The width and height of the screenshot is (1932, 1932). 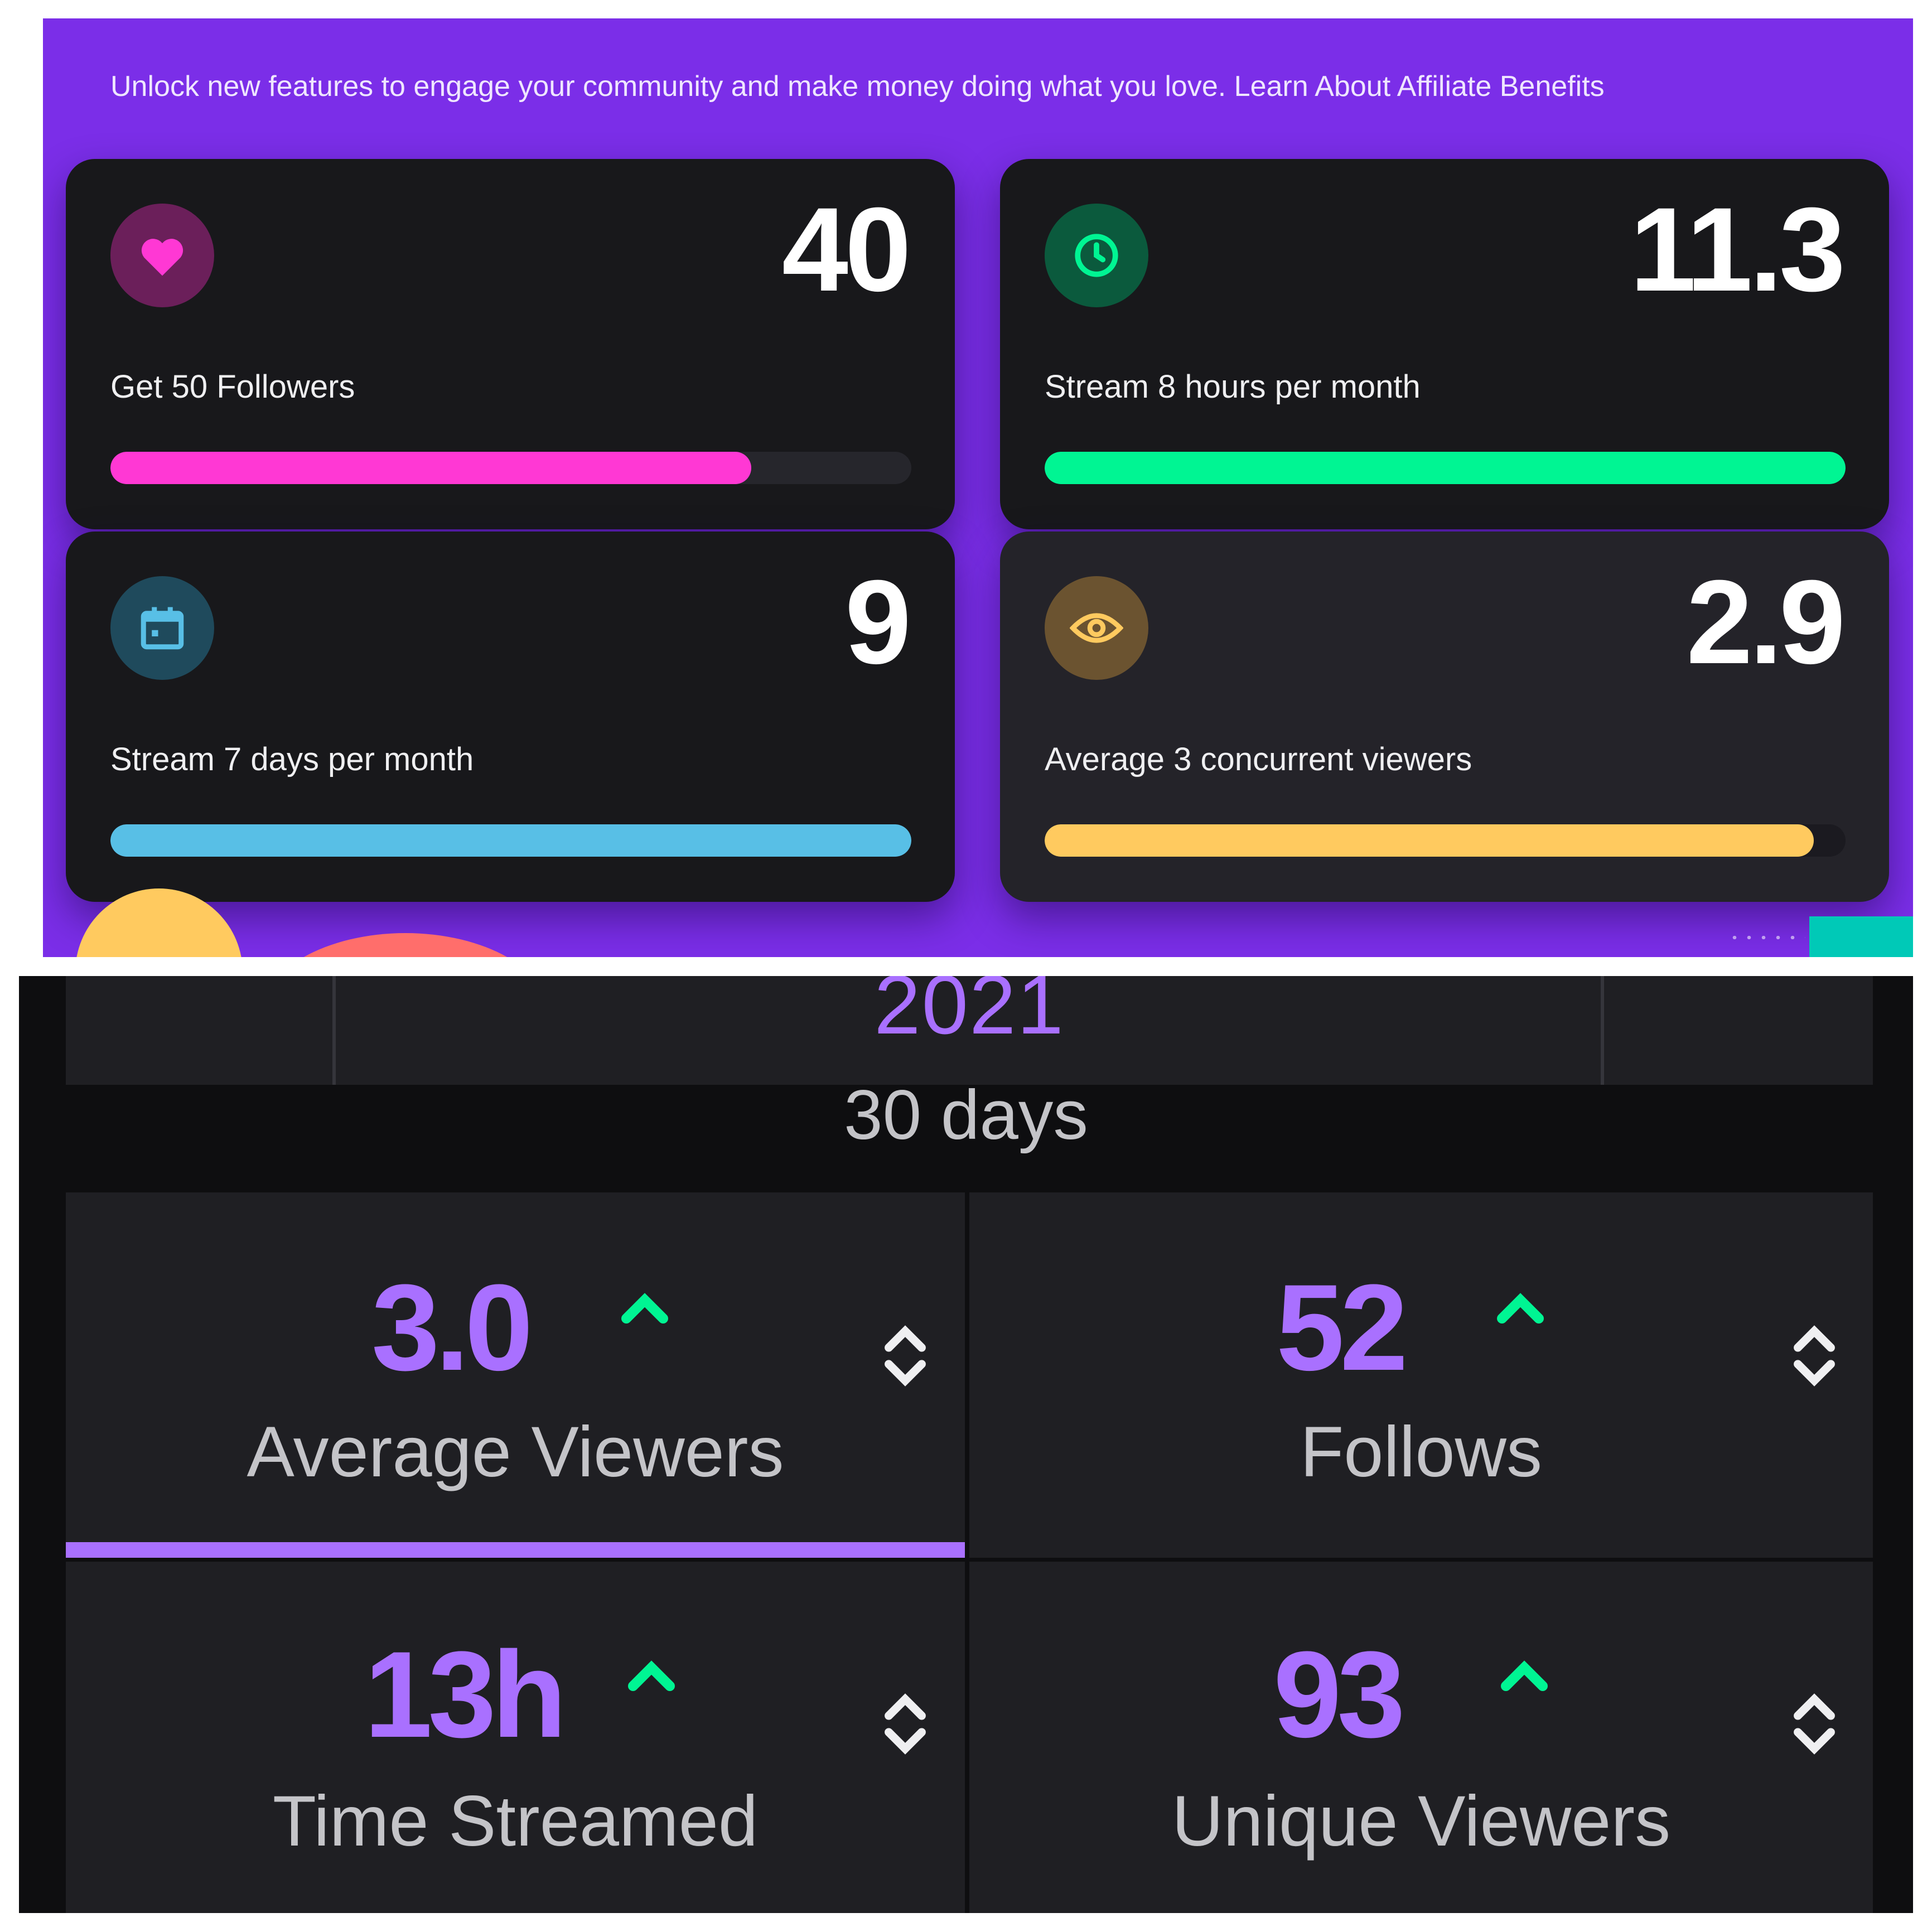 I want to click on eye-icon, so click(x=1096, y=628).